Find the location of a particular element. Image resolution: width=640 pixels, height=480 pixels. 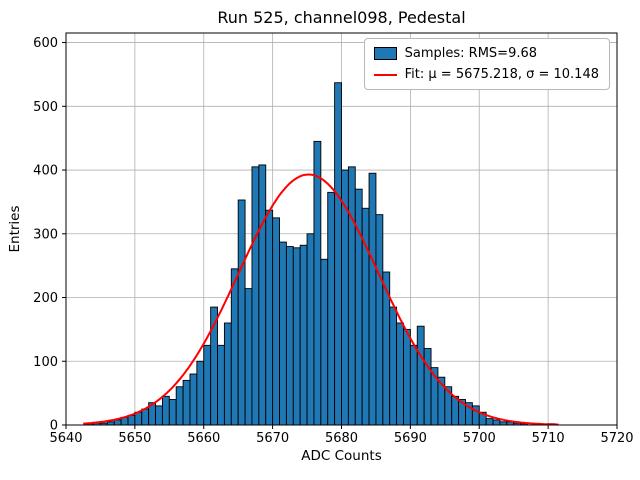

legend-item-samples: Samples: RMS=9.68 is located at coordinates (486, 53).